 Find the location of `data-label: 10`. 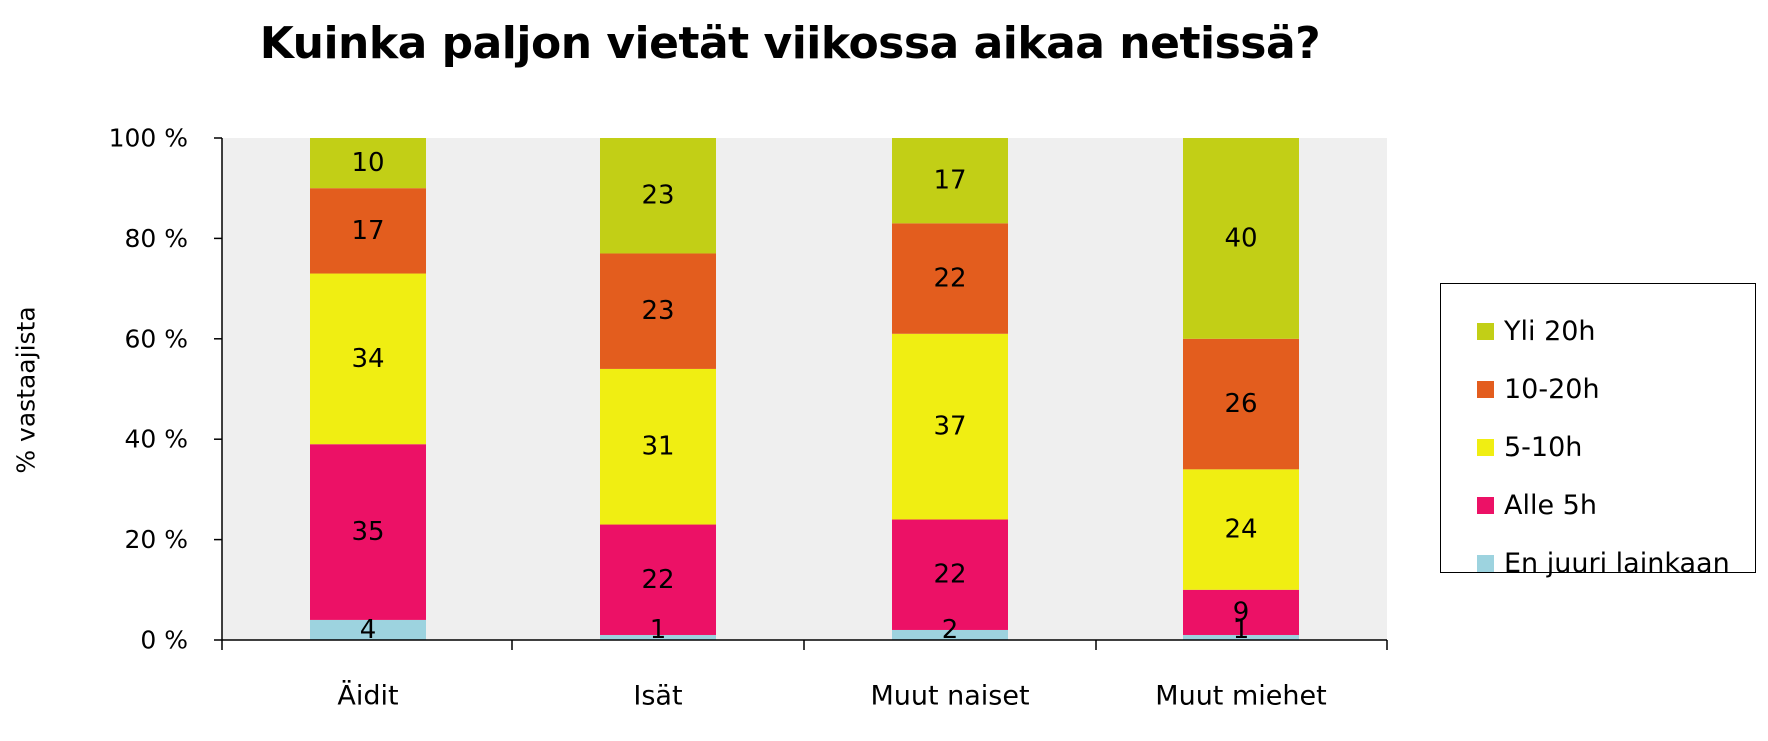

data-label: 10 is located at coordinates (367, 163).